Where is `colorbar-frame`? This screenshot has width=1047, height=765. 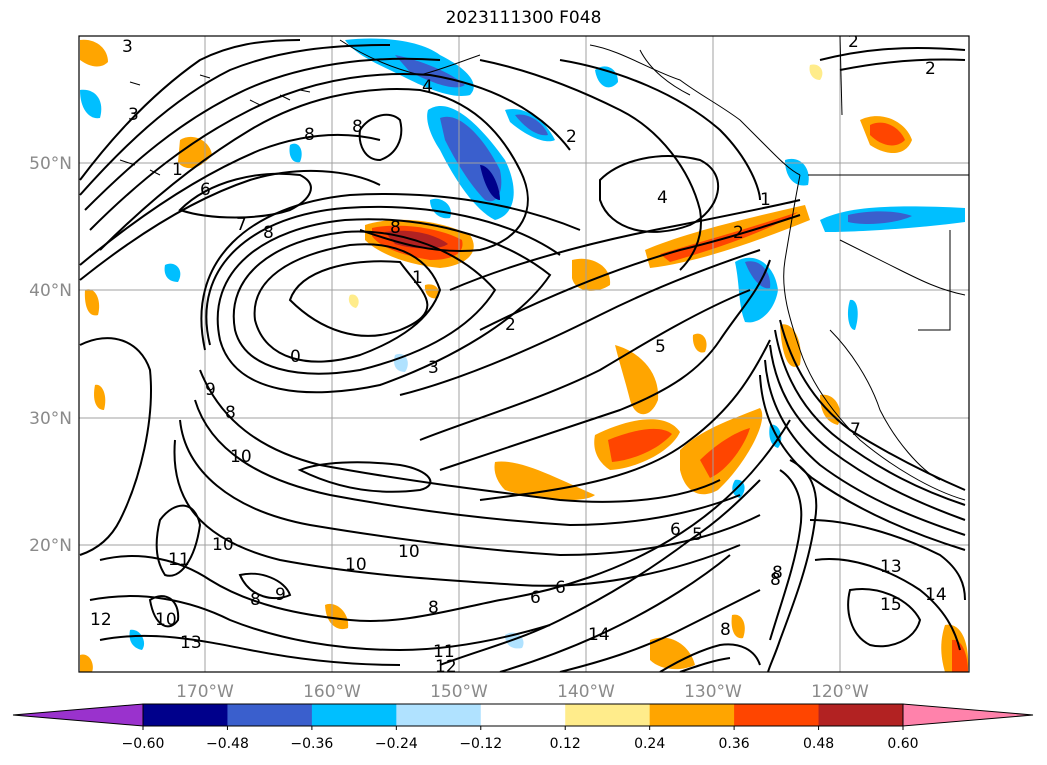 colorbar-frame is located at coordinates (523, 715).